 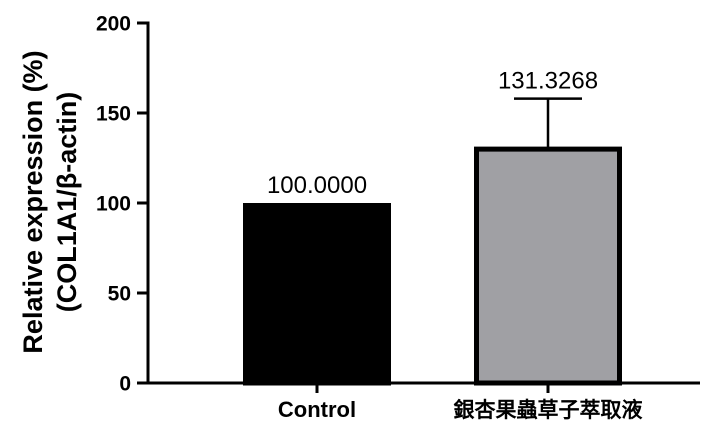 What do you see at coordinates (548, 410) in the screenshot?
I see `x-tick-label-2: 銀杏果蟲草子萃取液` at bounding box center [548, 410].